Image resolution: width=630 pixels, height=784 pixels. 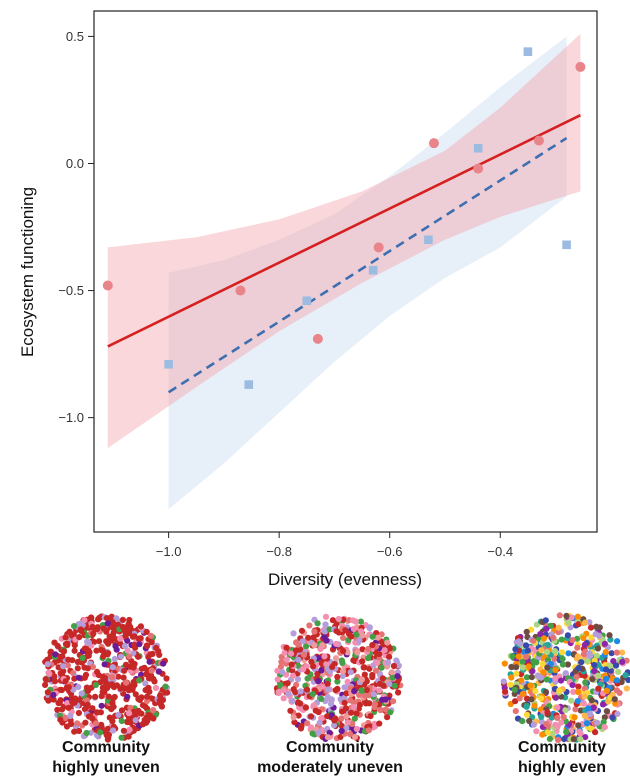 I want to click on community-label-line1: Community, so click(x=106, y=747).